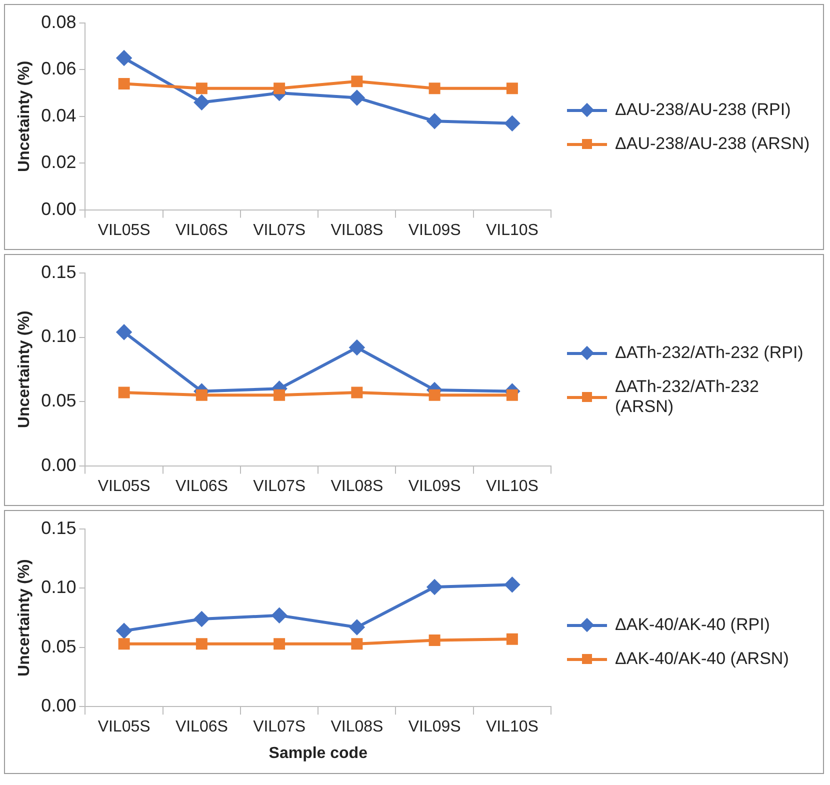 This screenshot has width=830, height=785. I want to click on y-tick-label: 0.04, so click(58, 115).